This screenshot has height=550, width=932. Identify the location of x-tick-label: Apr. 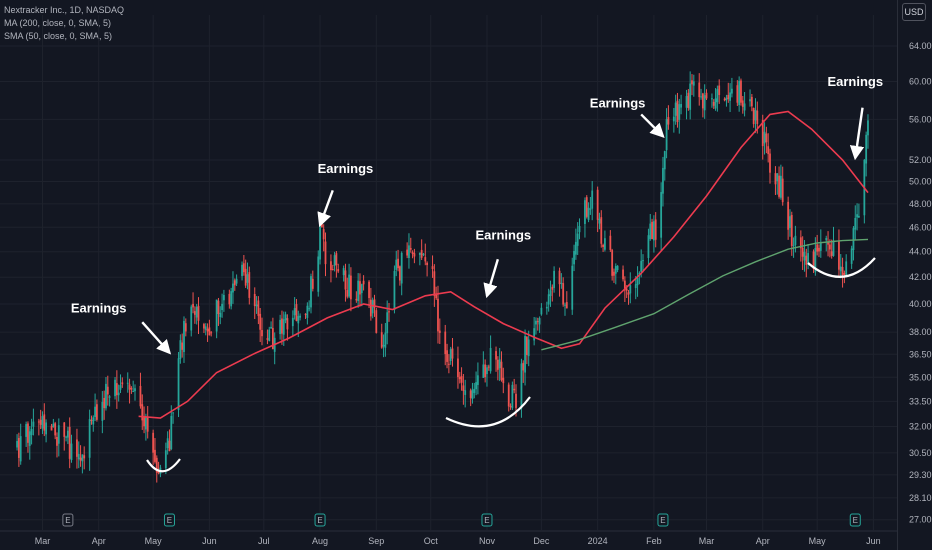
(763, 541).